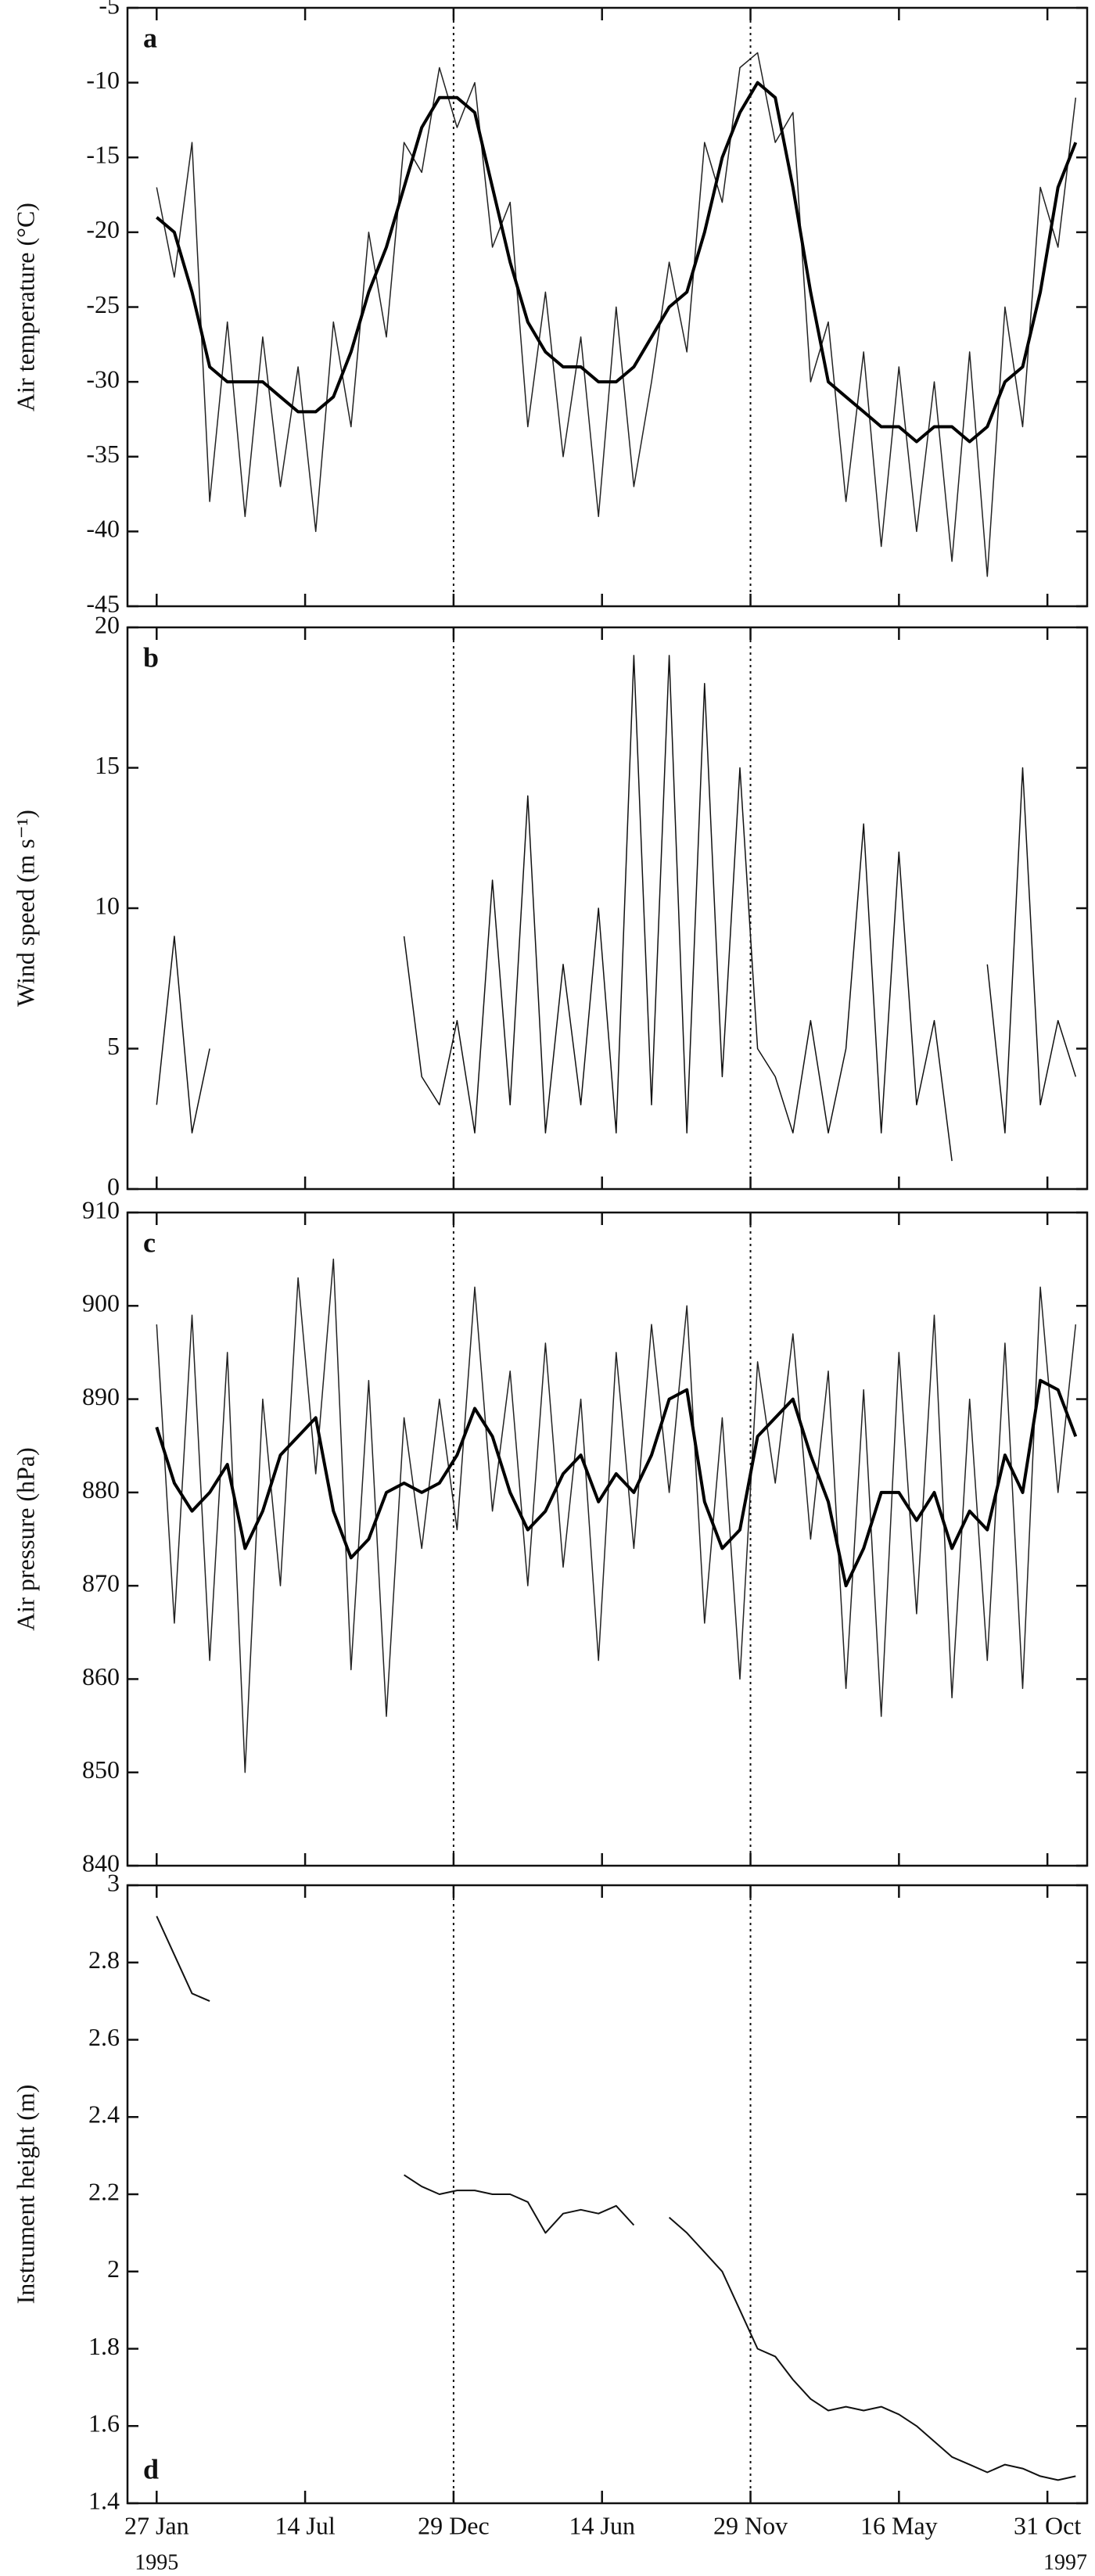  I want to click on y-tick-label: 910, so click(101, 1209).